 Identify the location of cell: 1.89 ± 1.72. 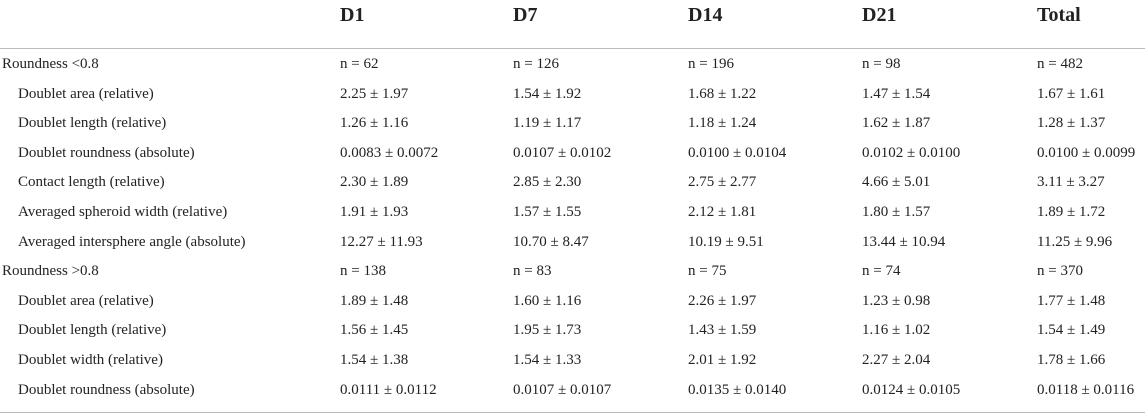
(1071, 212).